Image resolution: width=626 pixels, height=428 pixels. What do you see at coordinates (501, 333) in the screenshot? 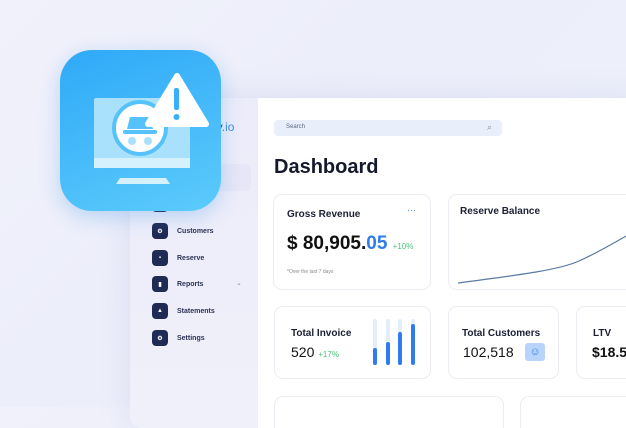
I see `card-title: Total Customers` at bounding box center [501, 333].